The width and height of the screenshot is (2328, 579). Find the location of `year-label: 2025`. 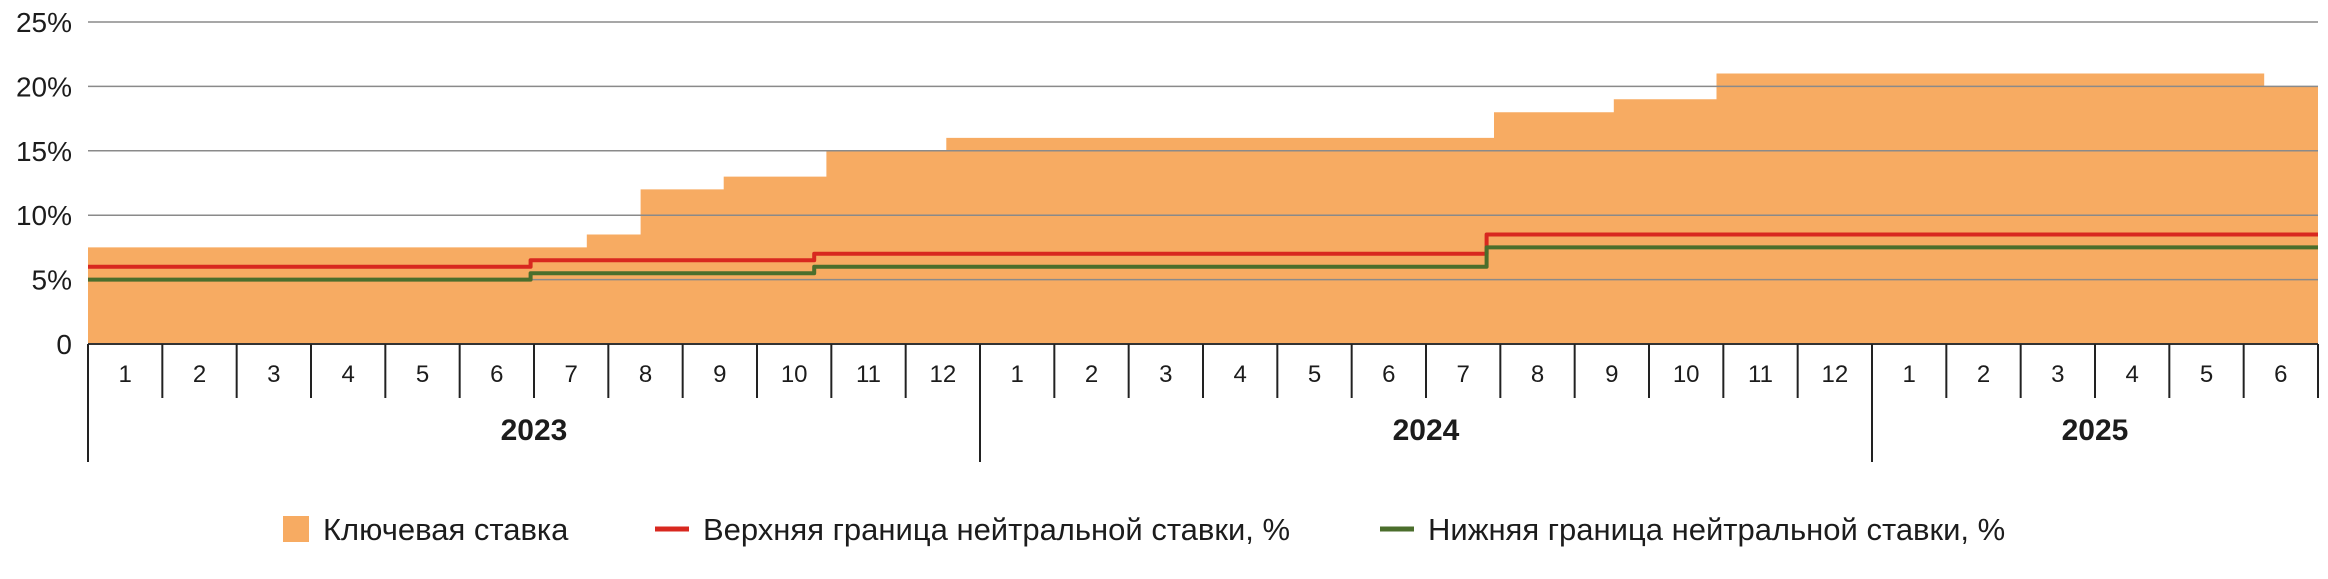

year-label: 2025 is located at coordinates (2095, 430).